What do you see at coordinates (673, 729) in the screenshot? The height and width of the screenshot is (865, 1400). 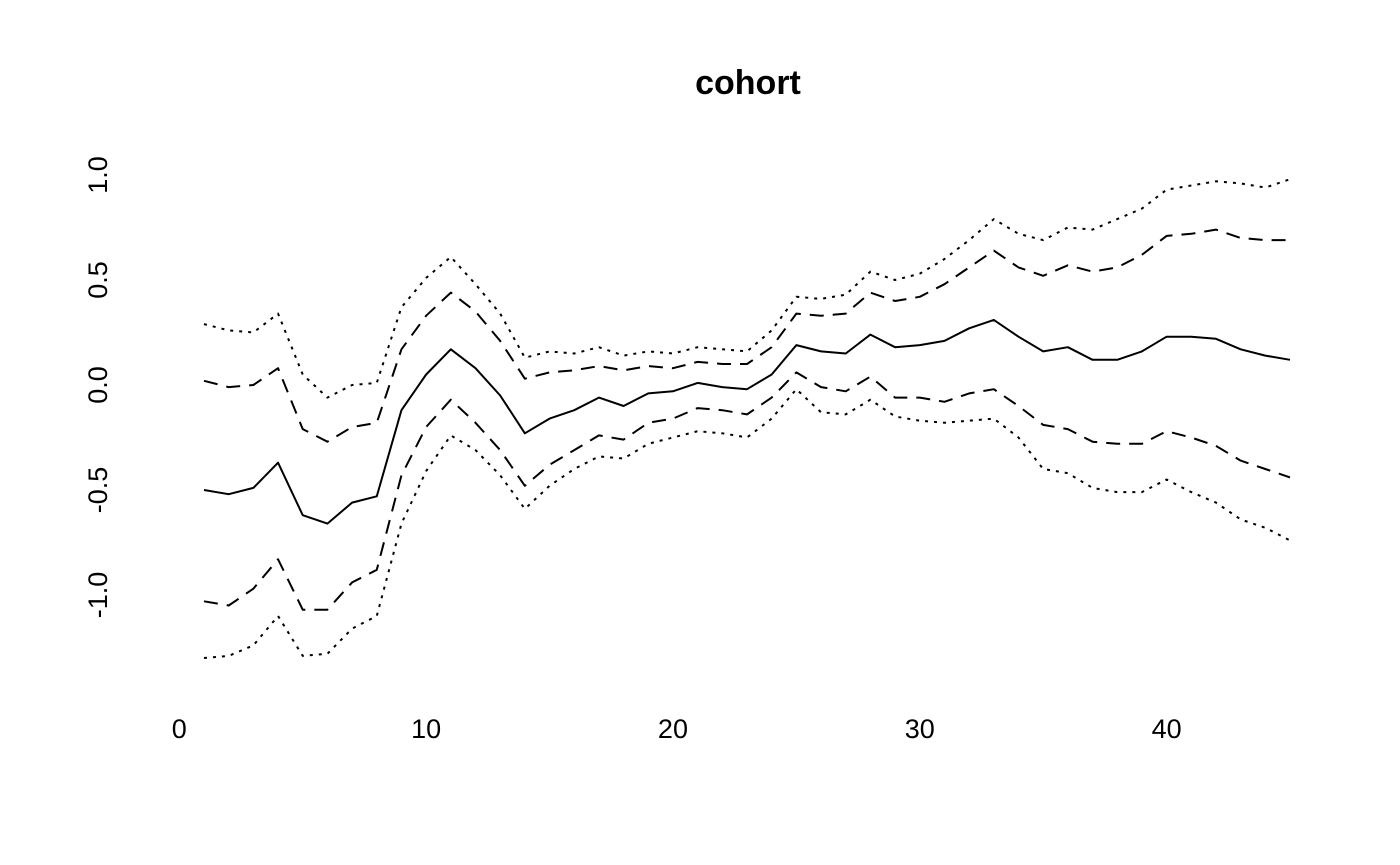 I see `x-tick-label: 20` at bounding box center [673, 729].